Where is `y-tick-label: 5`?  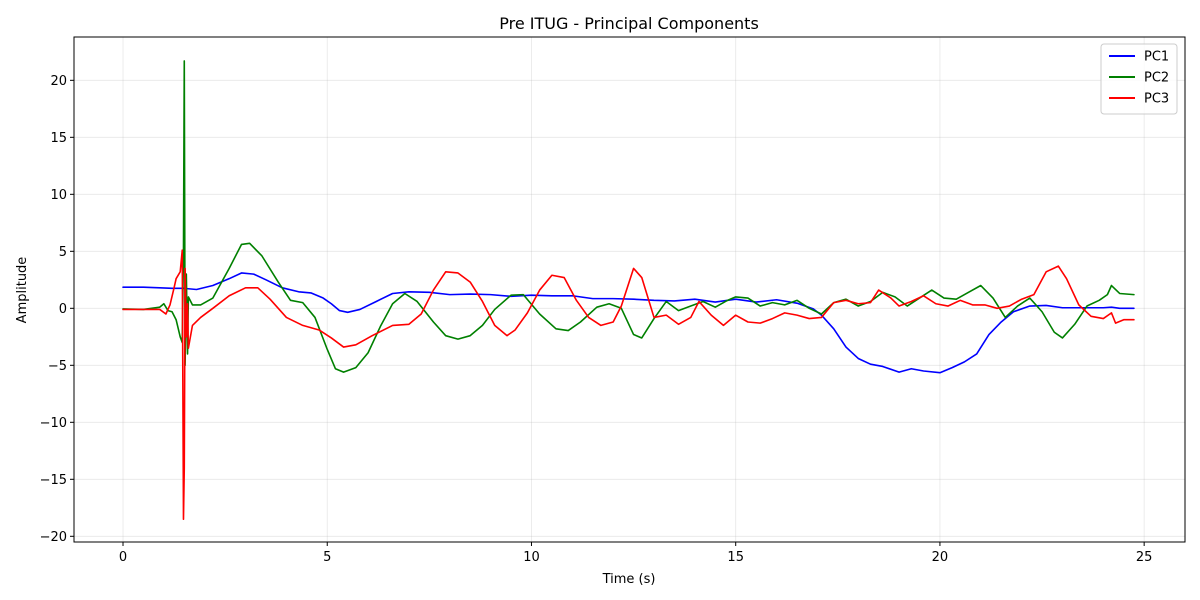
y-tick-label: 5 is located at coordinates (63, 252).